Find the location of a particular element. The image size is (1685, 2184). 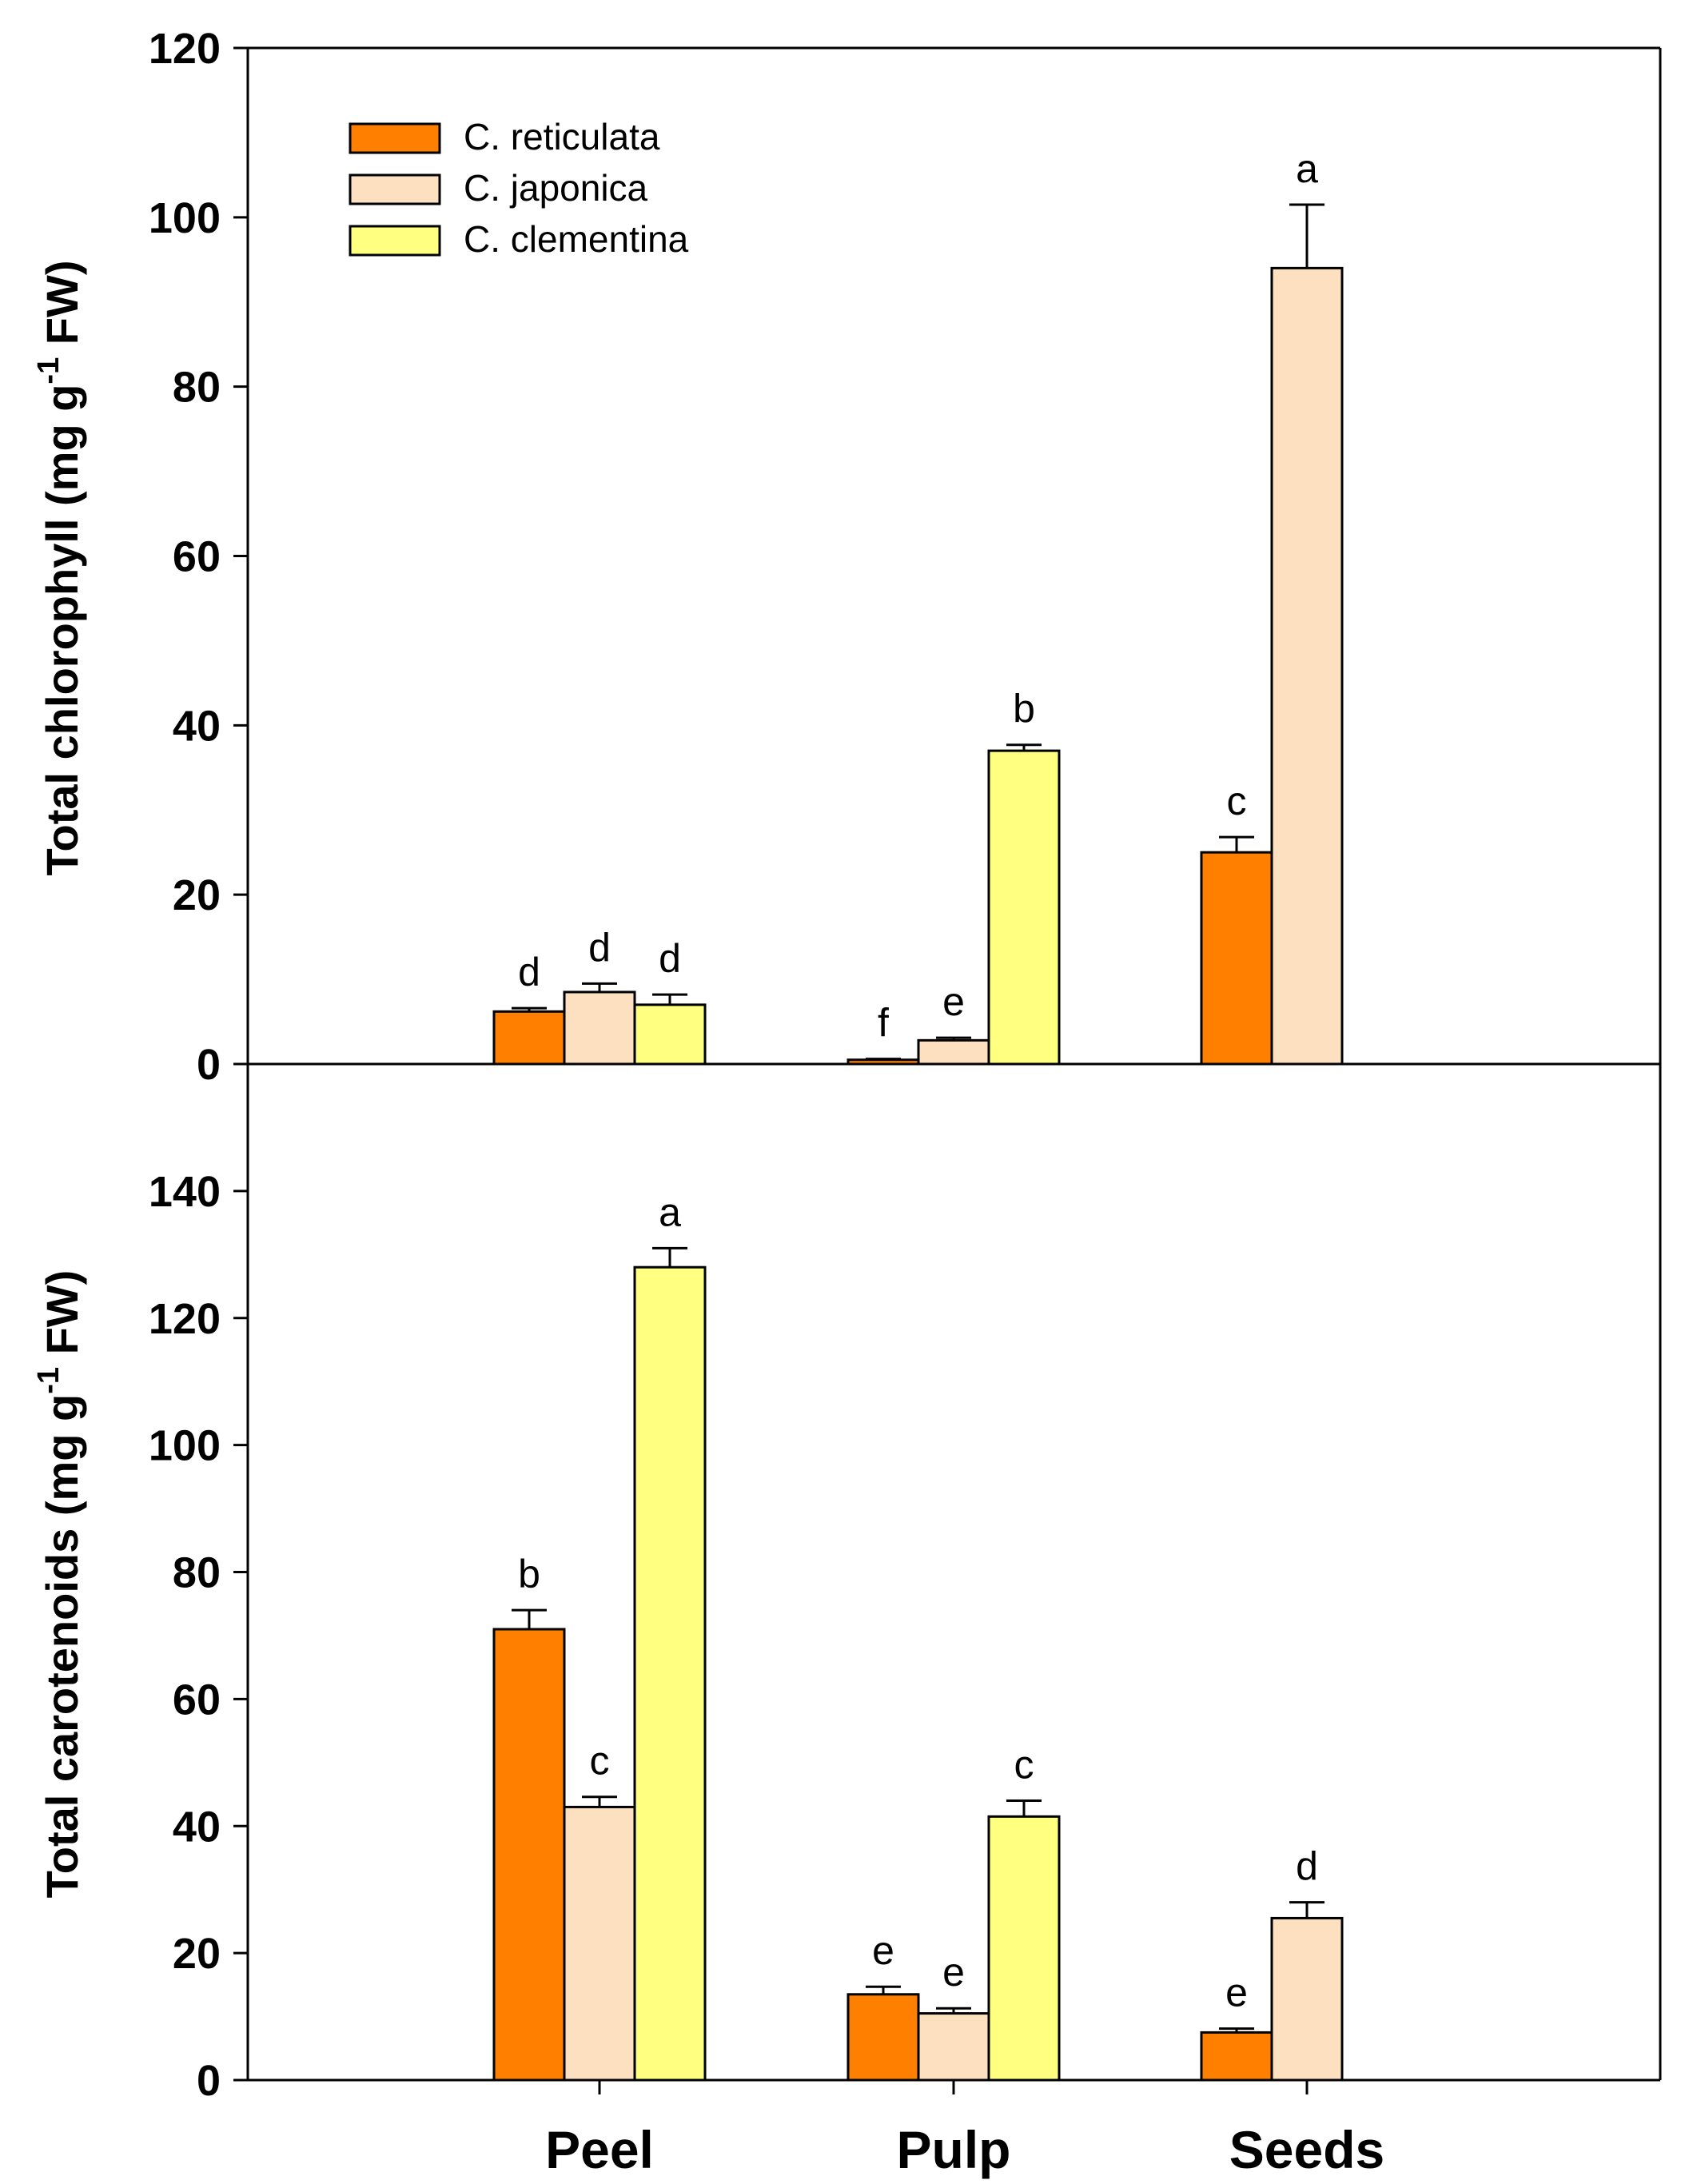

bottom-y-axis-title-end: FW) is located at coordinates (62, 1318).